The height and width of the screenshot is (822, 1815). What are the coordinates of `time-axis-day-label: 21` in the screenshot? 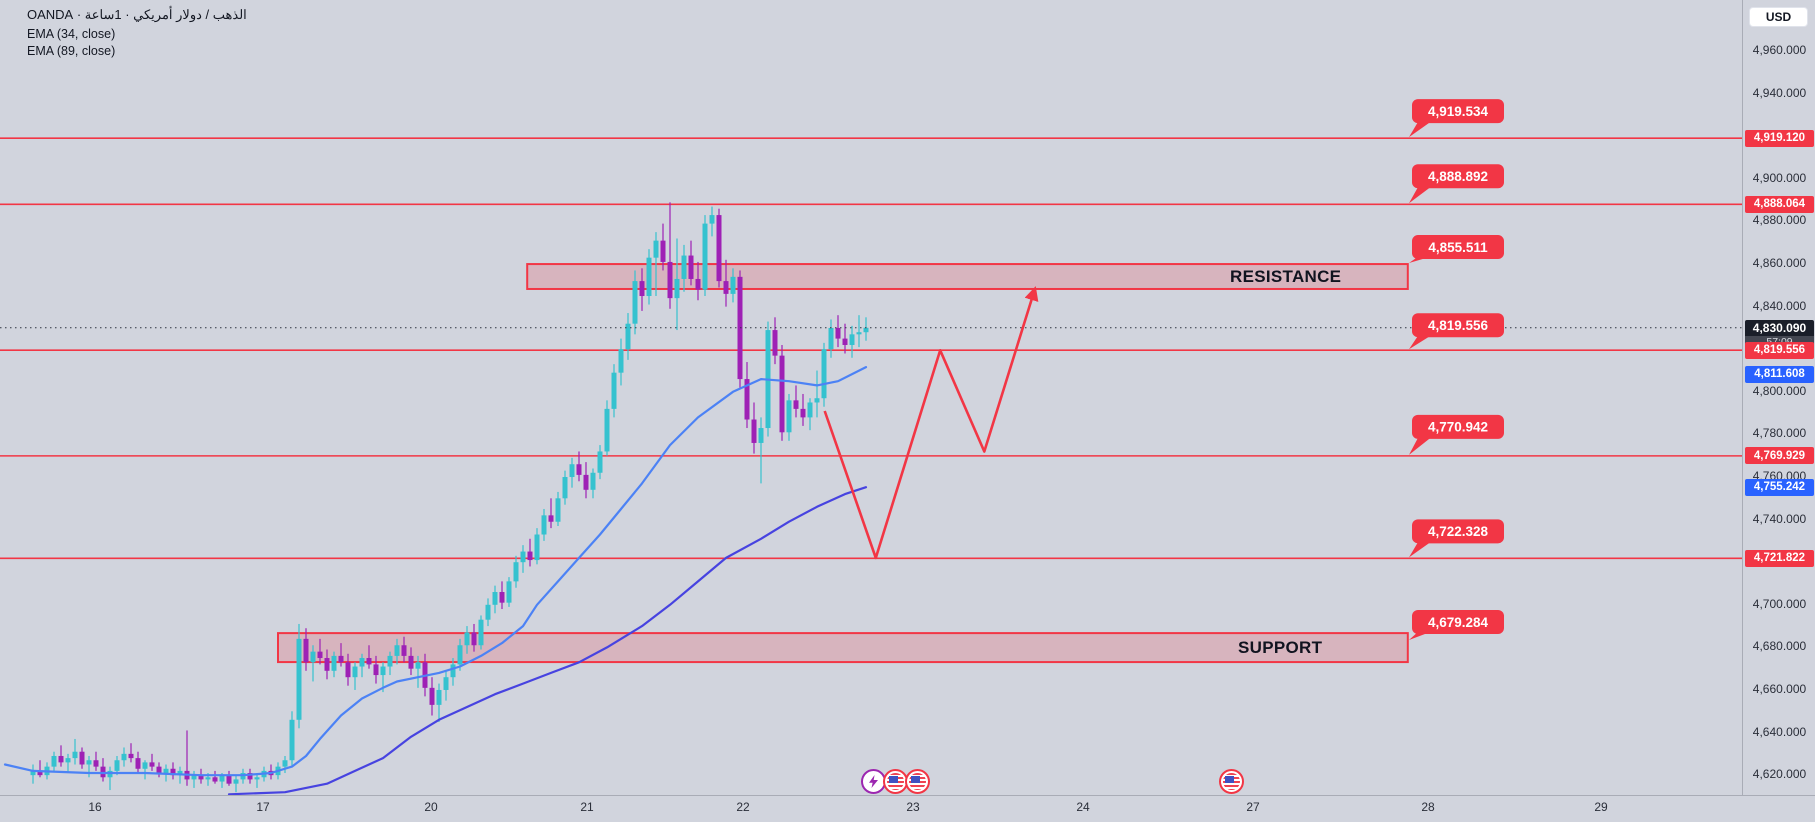 It's located at (587, 807).